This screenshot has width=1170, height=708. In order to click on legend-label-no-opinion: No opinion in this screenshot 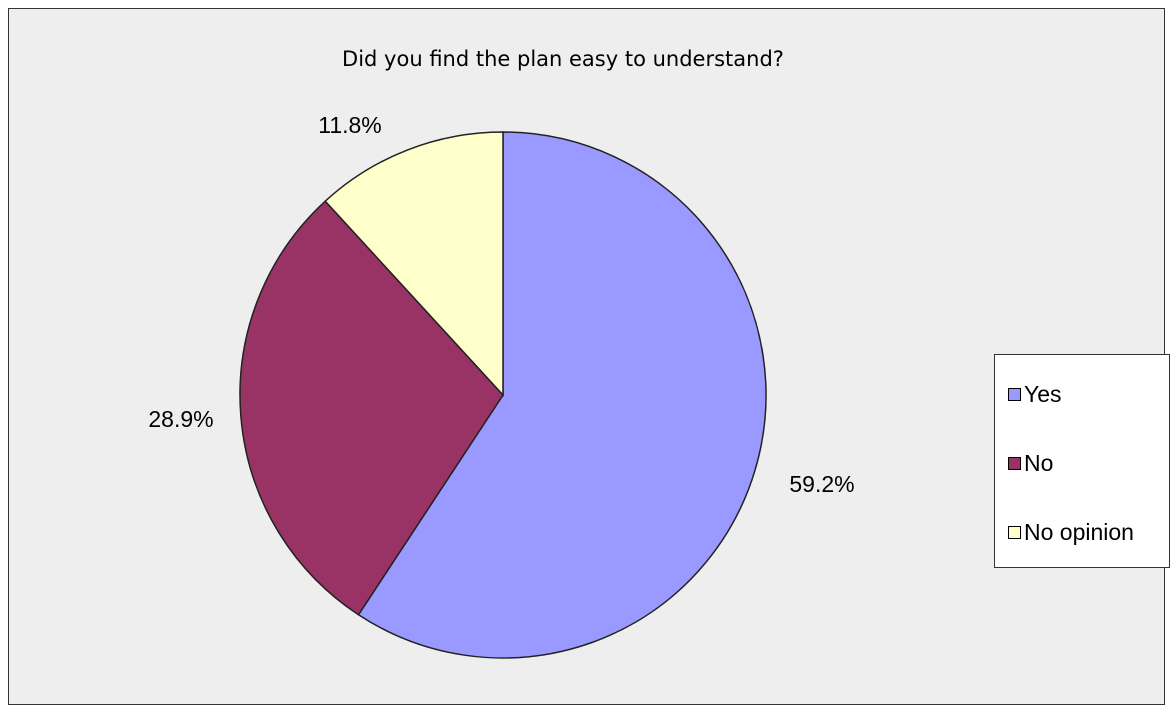, I will do `click(1079, 532)`.